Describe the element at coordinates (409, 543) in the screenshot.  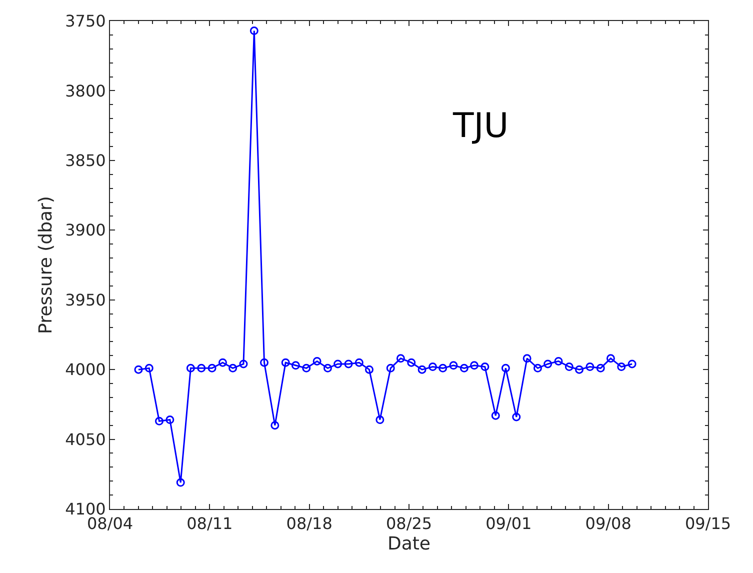
I see `x-axis-title: Date` at that location.